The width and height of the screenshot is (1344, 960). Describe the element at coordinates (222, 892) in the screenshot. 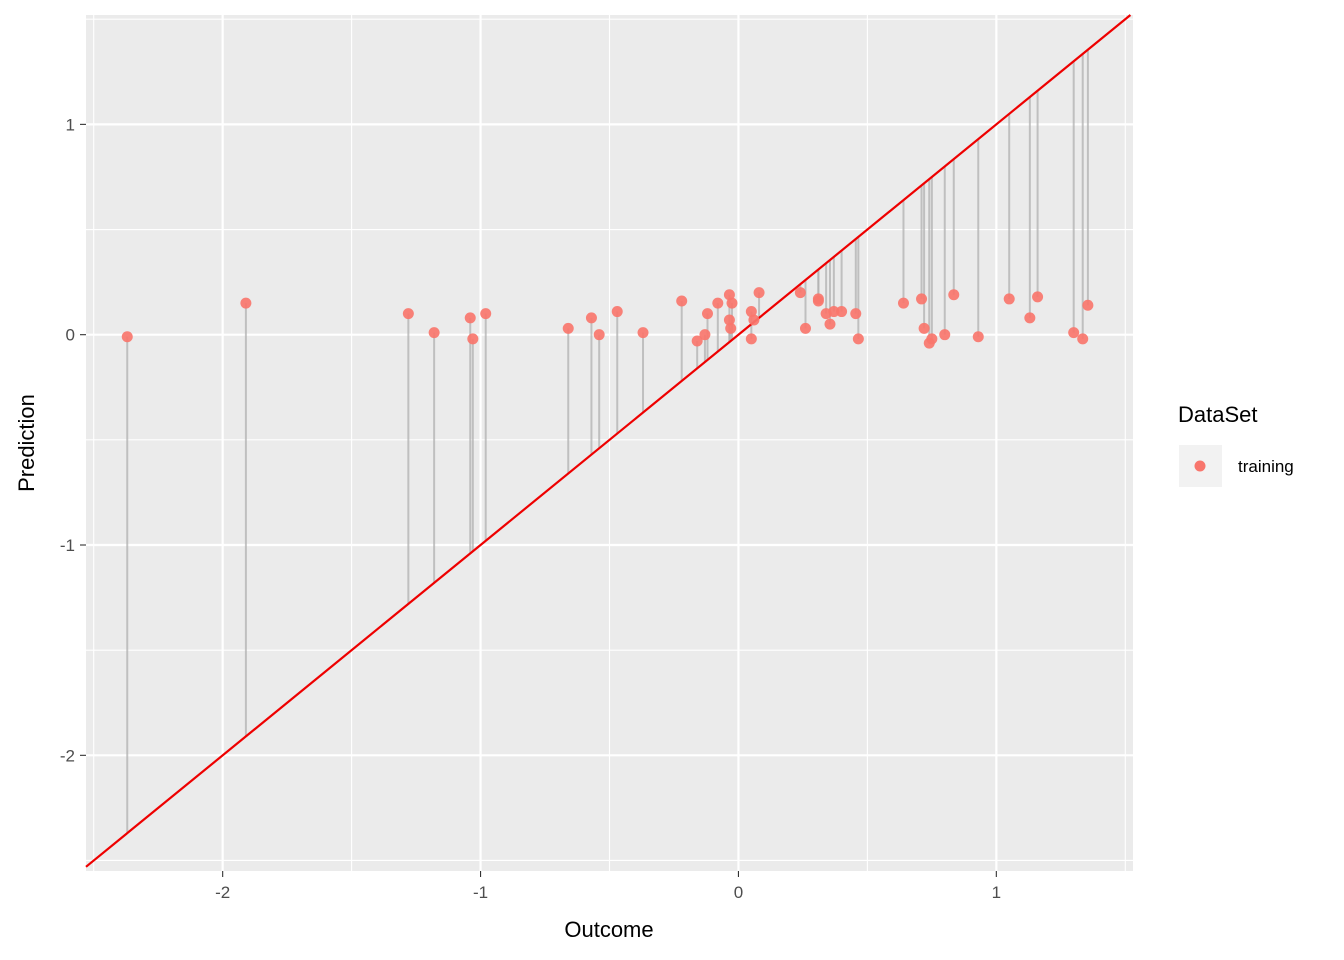

I see `x-tick-label: -2` at that location.